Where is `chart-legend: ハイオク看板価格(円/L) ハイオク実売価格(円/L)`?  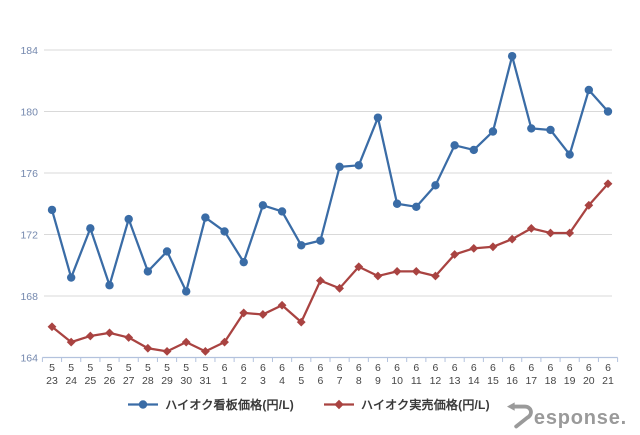
chart-legend: ハイオク看板価格(円/L) ハイオク実売価格(円/L) is located at coordinates (314, 404).